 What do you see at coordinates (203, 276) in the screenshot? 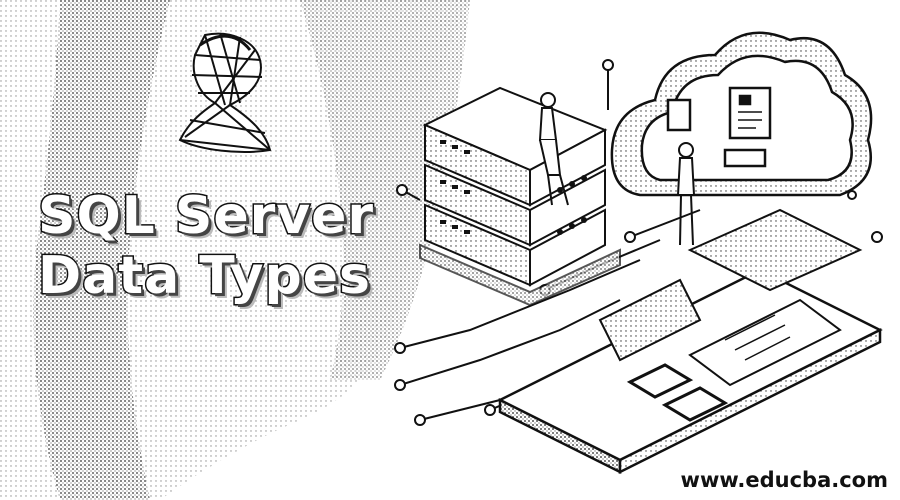
I see `title-line-2: Data Types` at bounding box center [203, 276].